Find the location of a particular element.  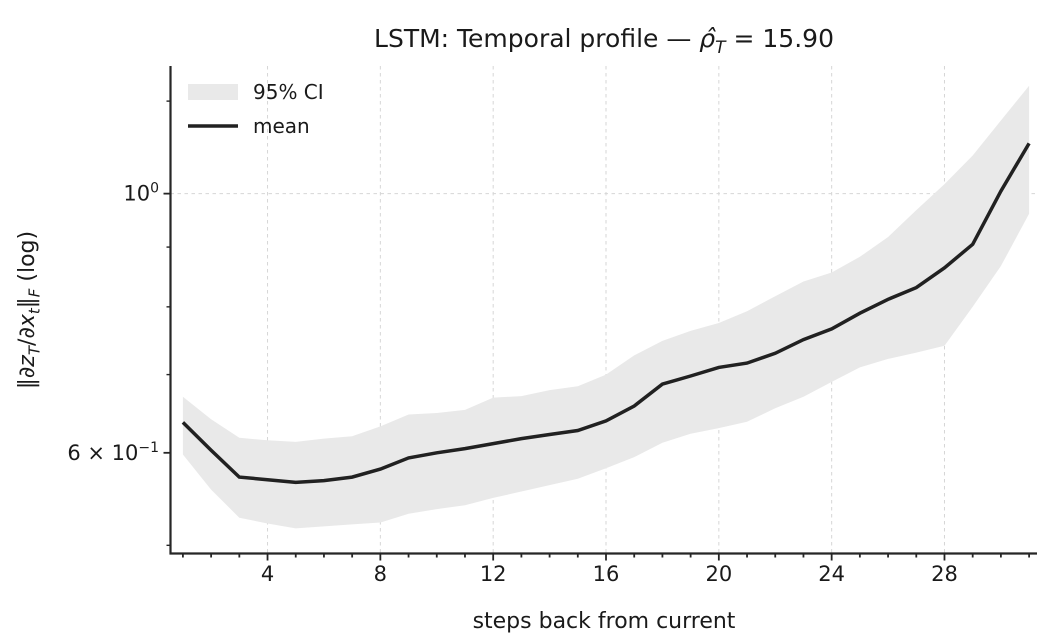

y-axis-label: ‖∂zT/∂xt‖F (log) is located at coordinates (29, 310).